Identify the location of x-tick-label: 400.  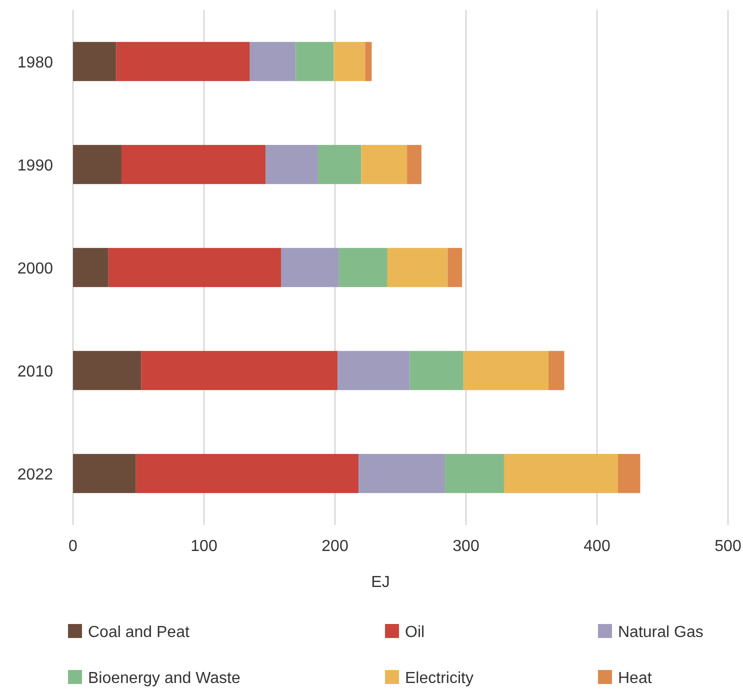
(597, 546).